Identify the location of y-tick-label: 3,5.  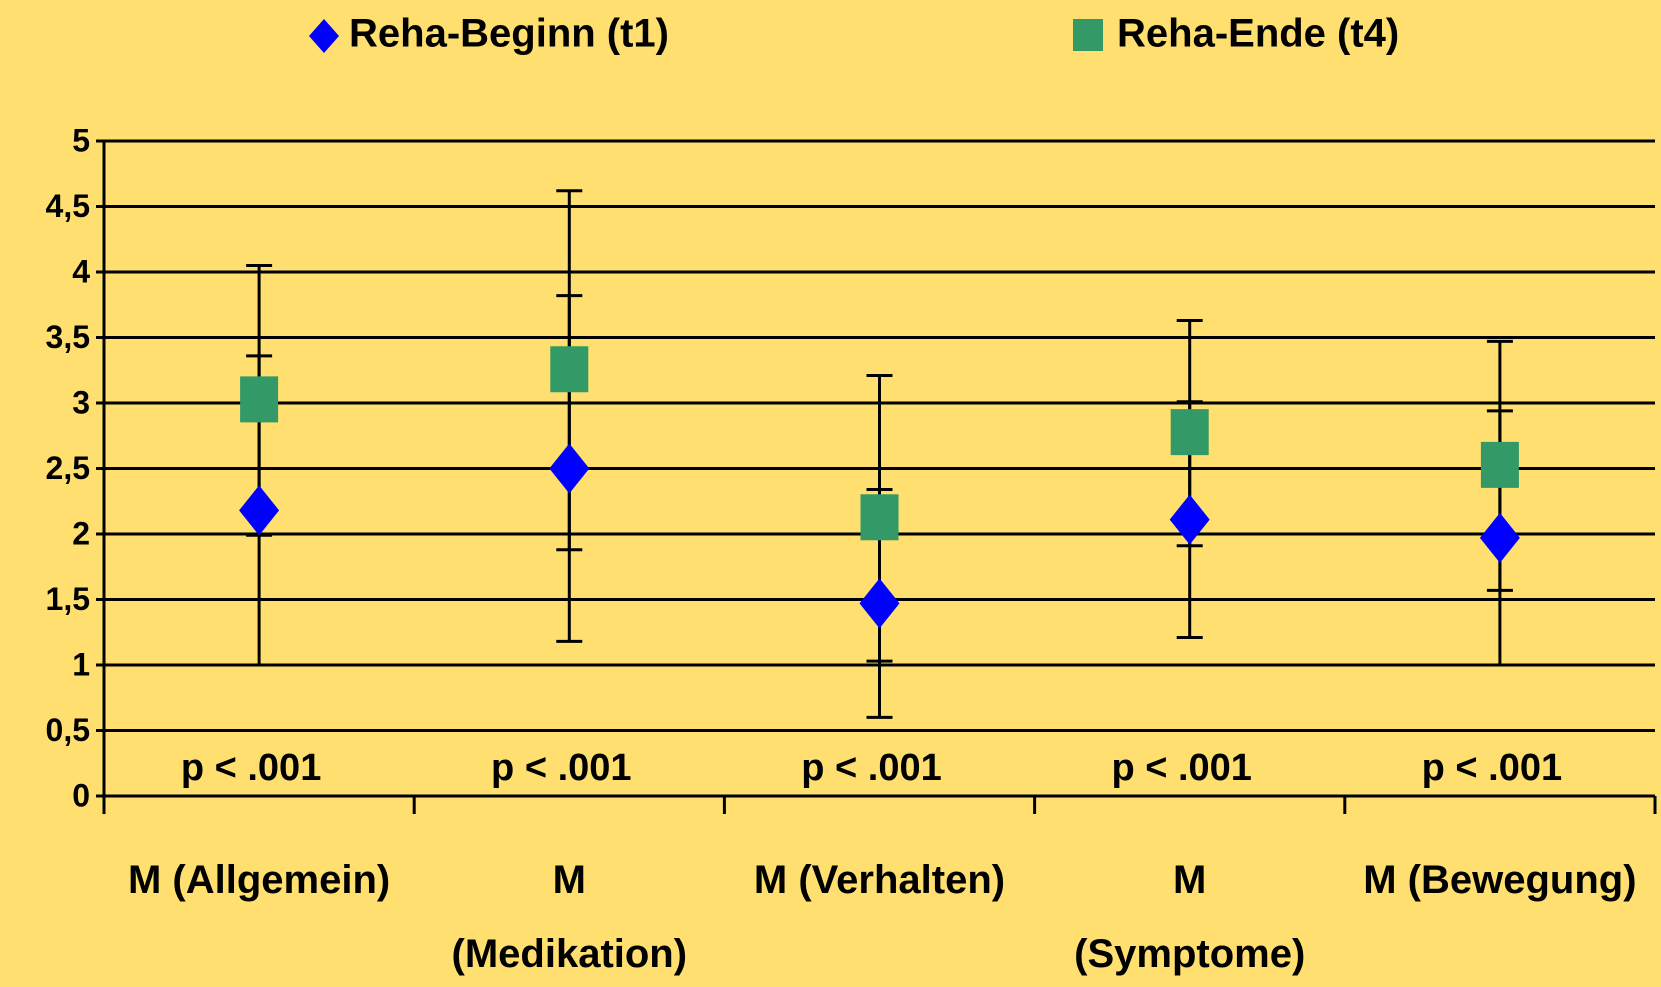
(68, 337).